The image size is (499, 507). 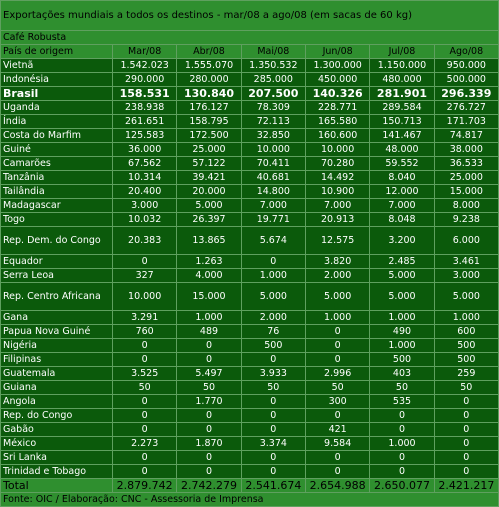 What do you see at coordinates (466, 163) in the screenshot?
I see `value-cell: 36.533` at bounding box center [466, 163].